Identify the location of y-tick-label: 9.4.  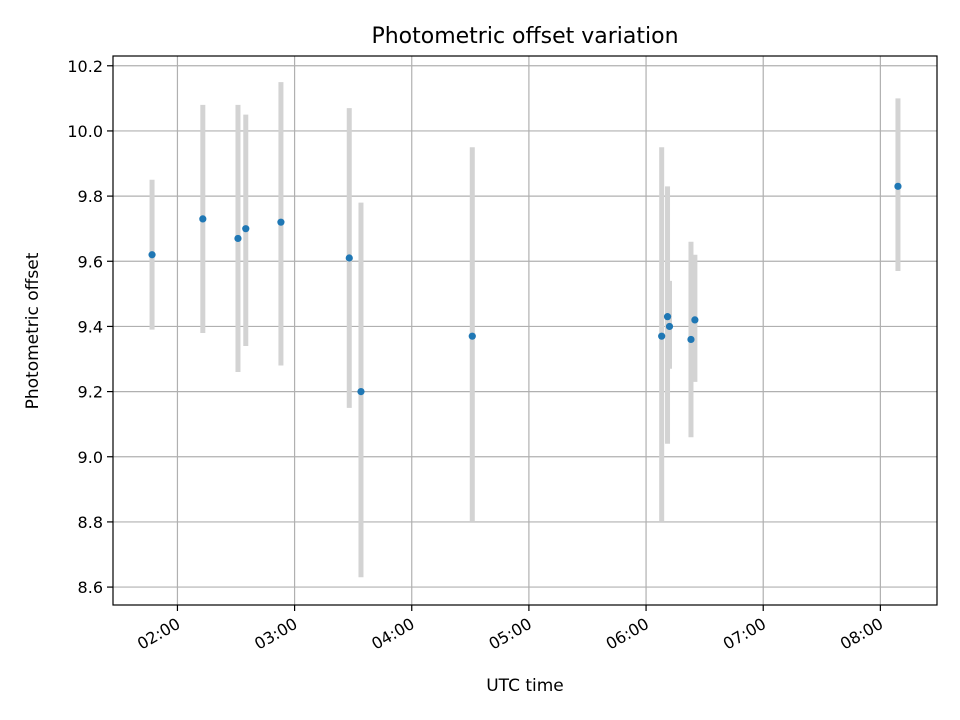
(90, 326).